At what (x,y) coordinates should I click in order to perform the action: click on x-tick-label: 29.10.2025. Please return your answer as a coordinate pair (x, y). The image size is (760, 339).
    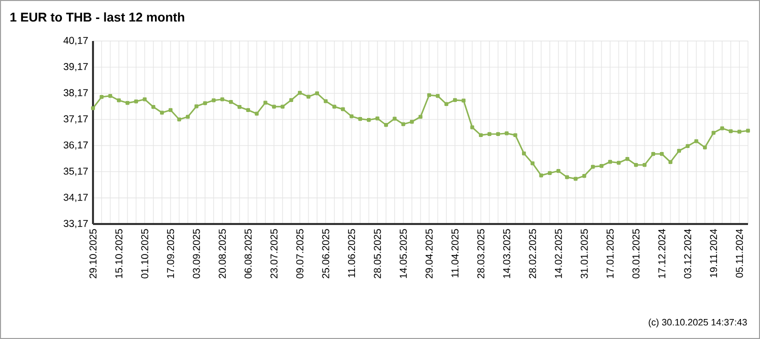
    Looking at the image, I should click on (93, 253).